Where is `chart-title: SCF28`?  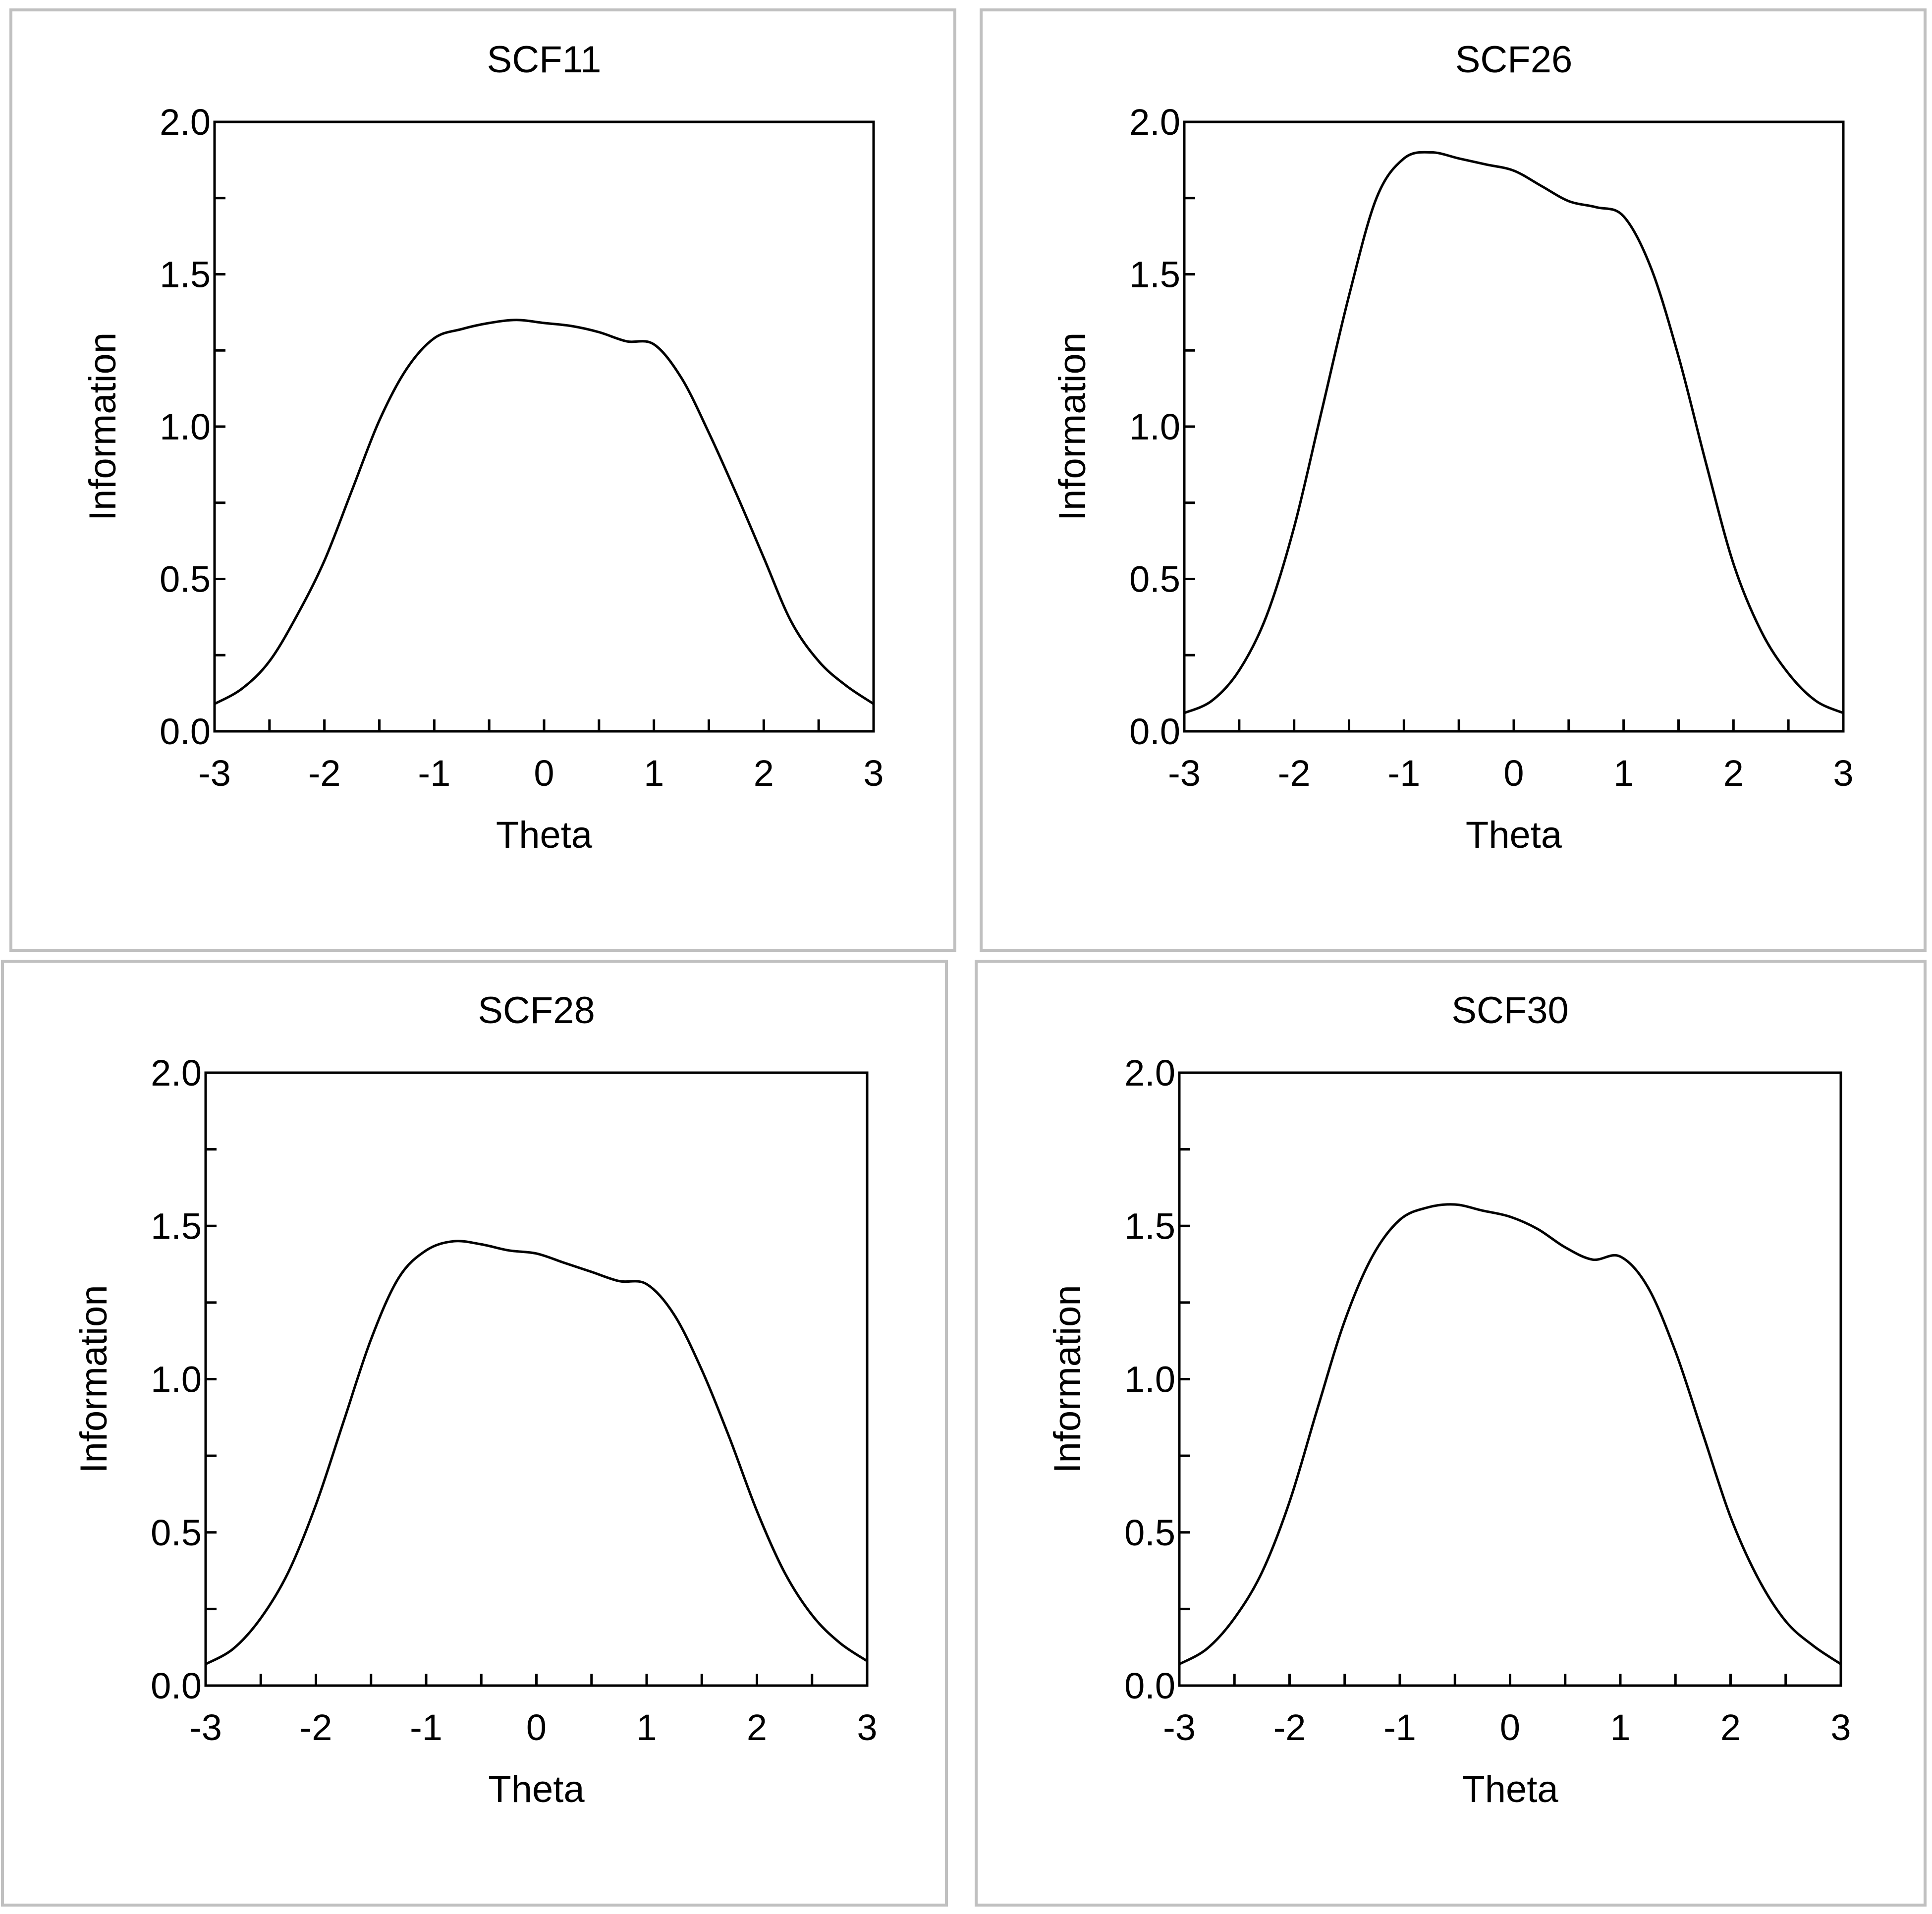
chart-title: SCF28 is located at coordinates (536, 1010).